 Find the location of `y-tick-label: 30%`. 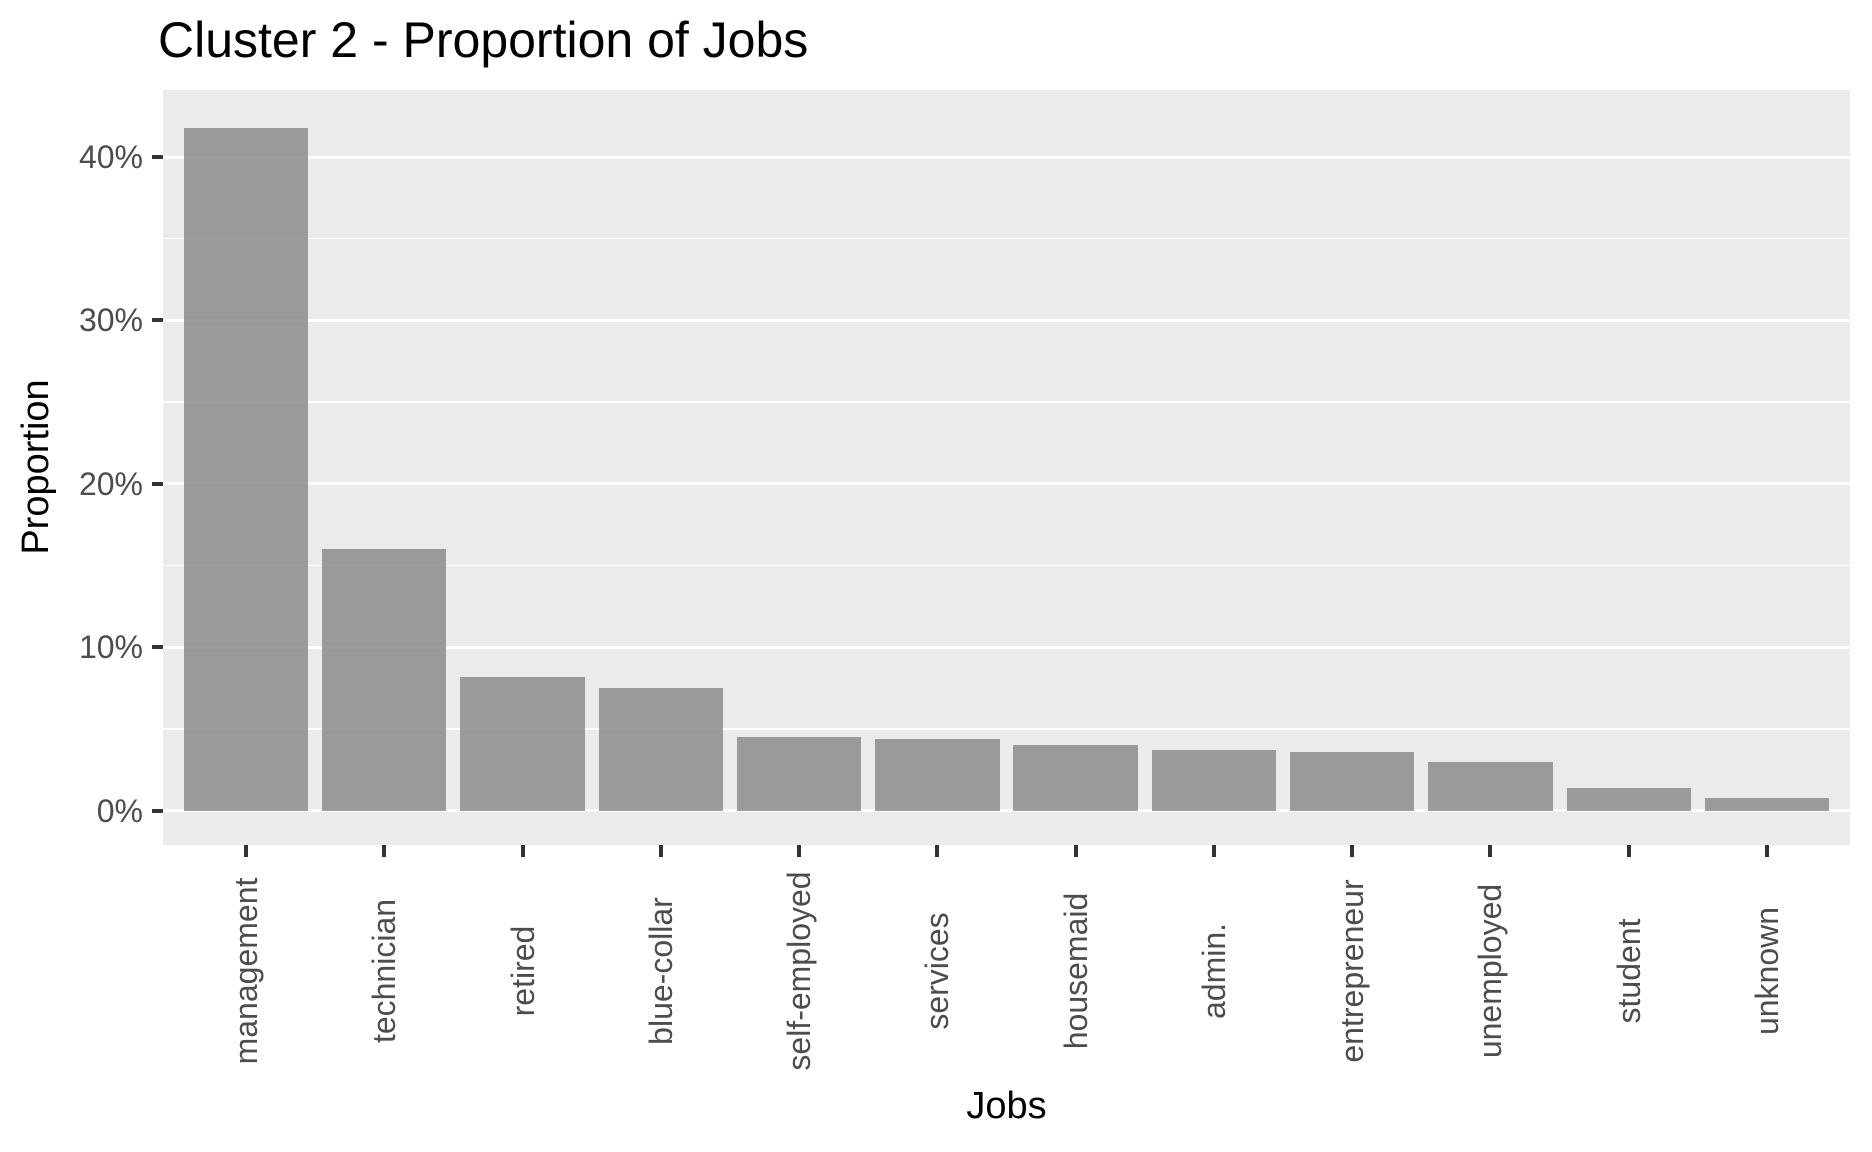

y-tick-label: 30% is located at coordinates (110, 320).